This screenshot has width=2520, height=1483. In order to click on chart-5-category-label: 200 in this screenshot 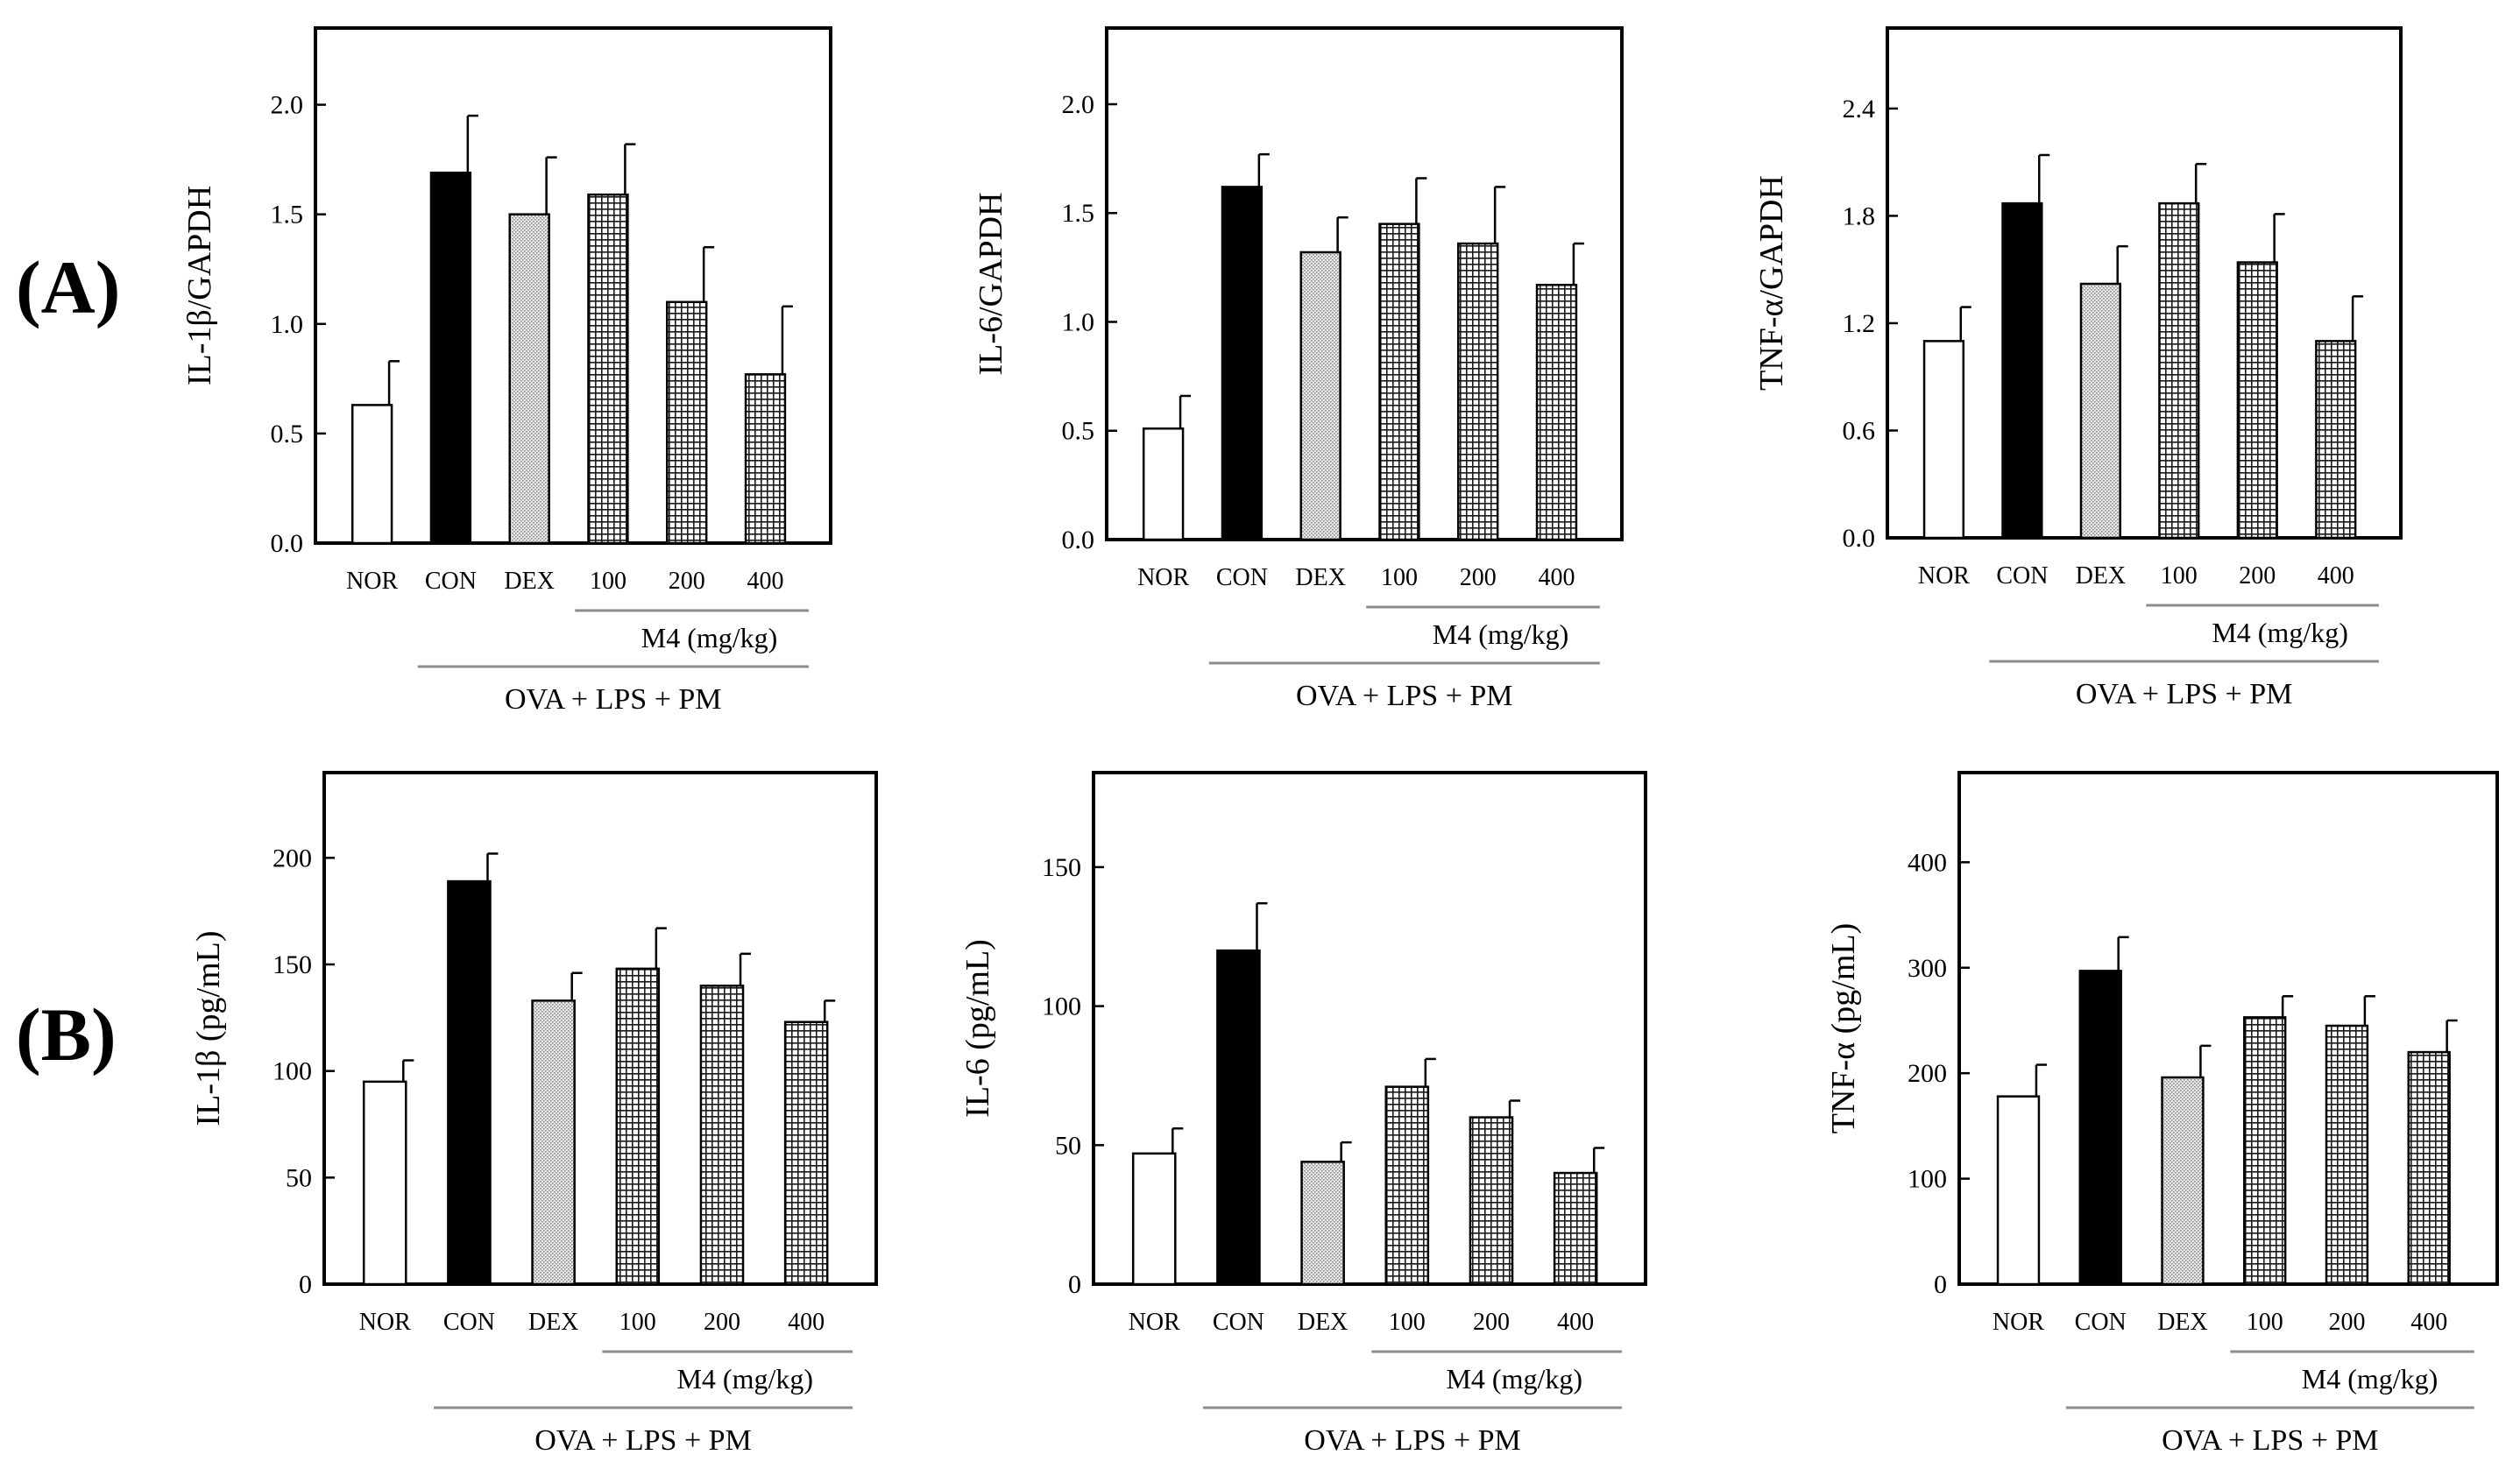, I will do `click(1491, 1322)`.